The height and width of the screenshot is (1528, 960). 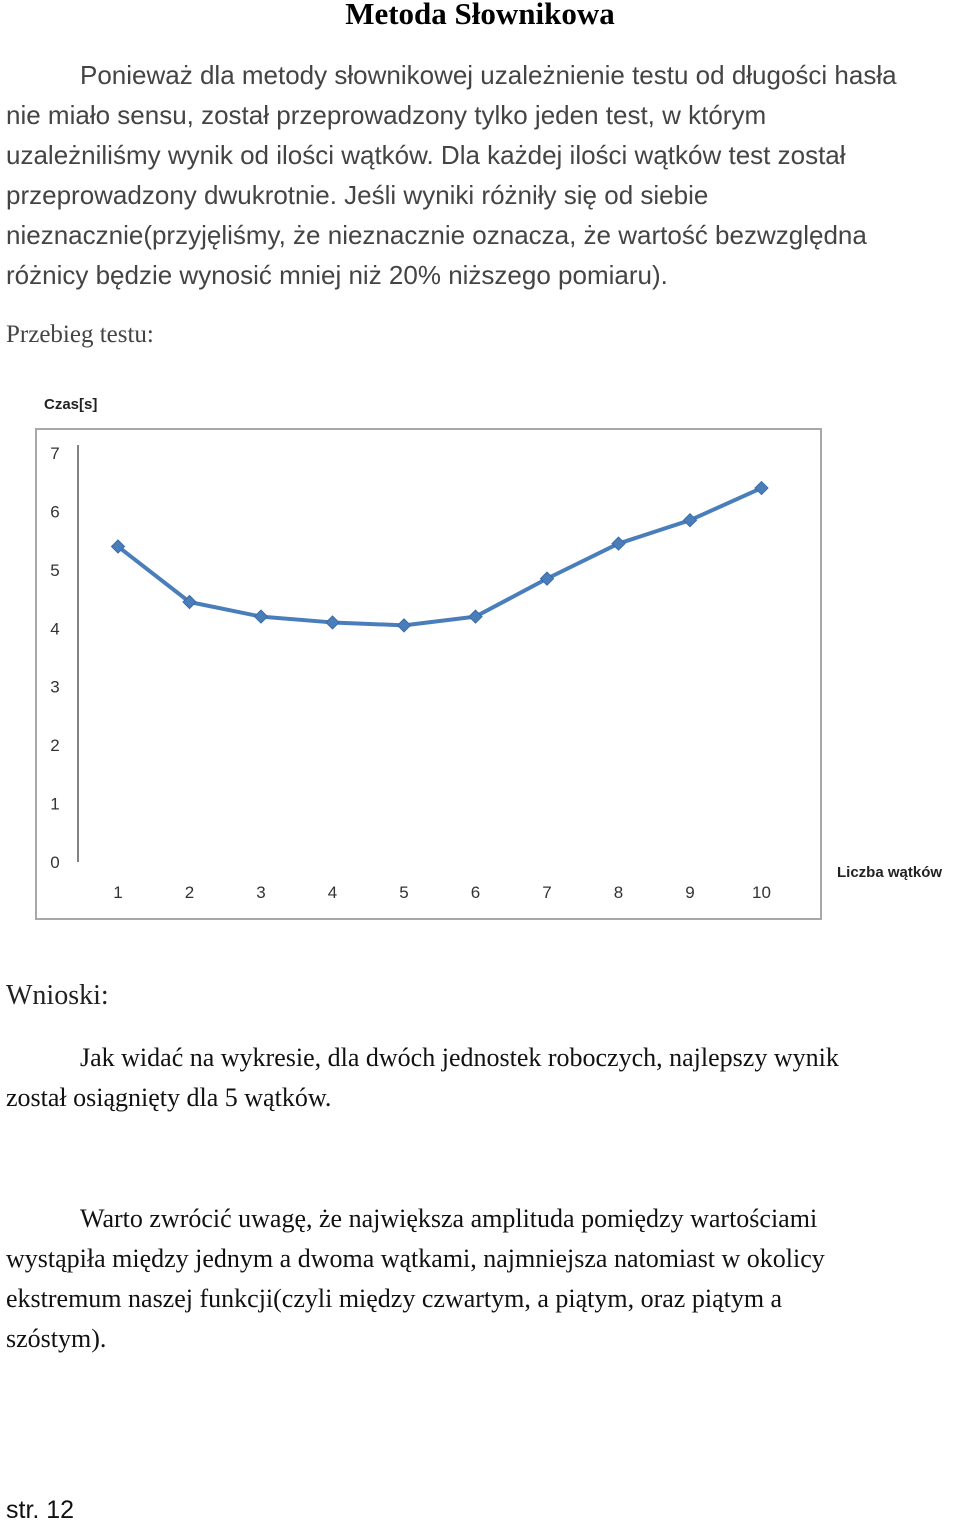 What do you see at coordinates (54, 687) in the screenshot?
I see `y-tick-label: 3` at bounding box center [54, 687].